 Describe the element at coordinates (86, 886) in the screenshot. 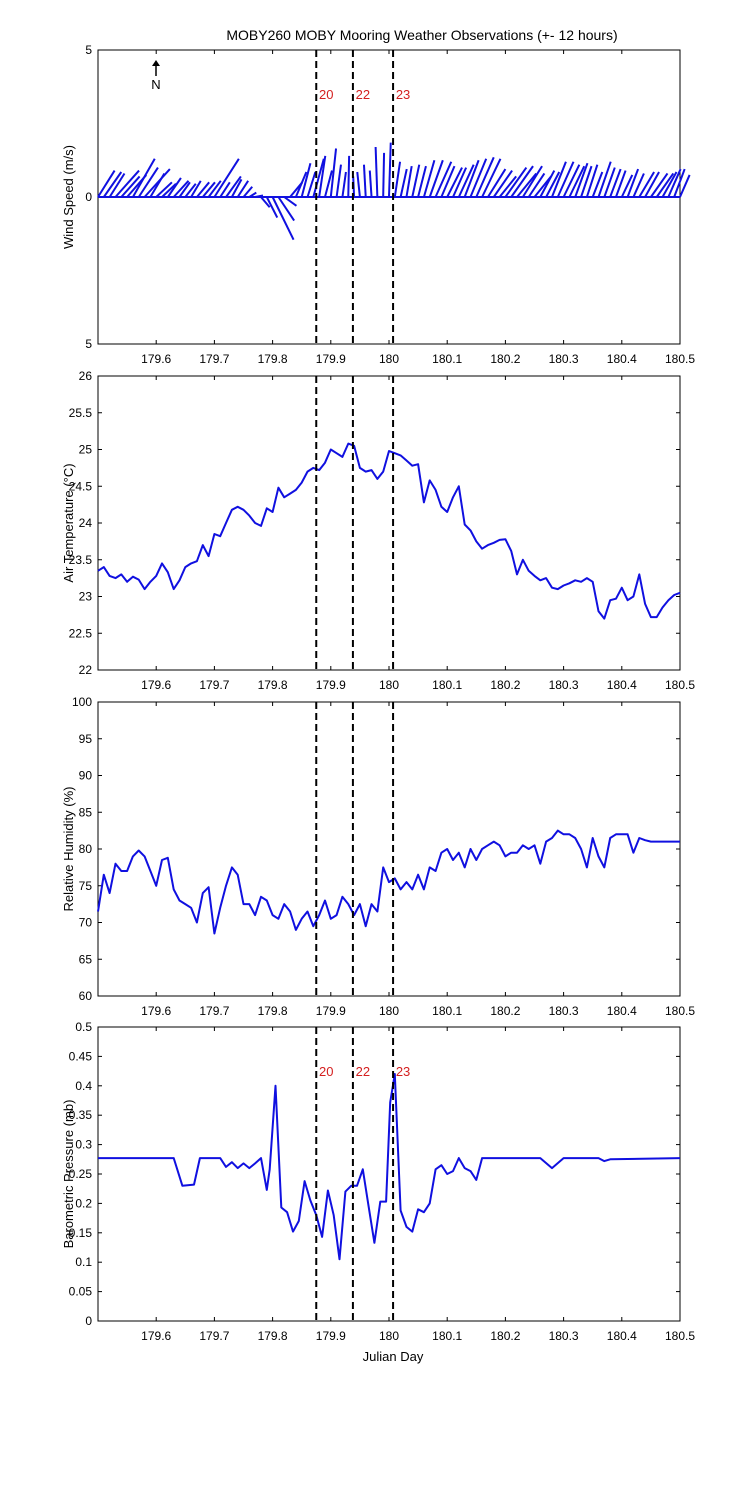

I see `y-tick-label: 75` at that location.